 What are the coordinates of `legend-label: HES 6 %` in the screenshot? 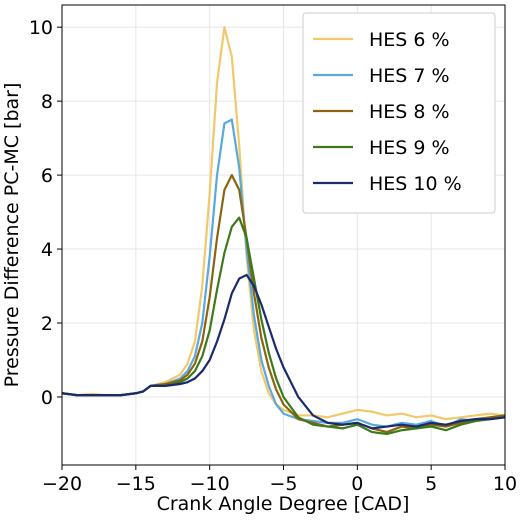 It's located at (409, 40).